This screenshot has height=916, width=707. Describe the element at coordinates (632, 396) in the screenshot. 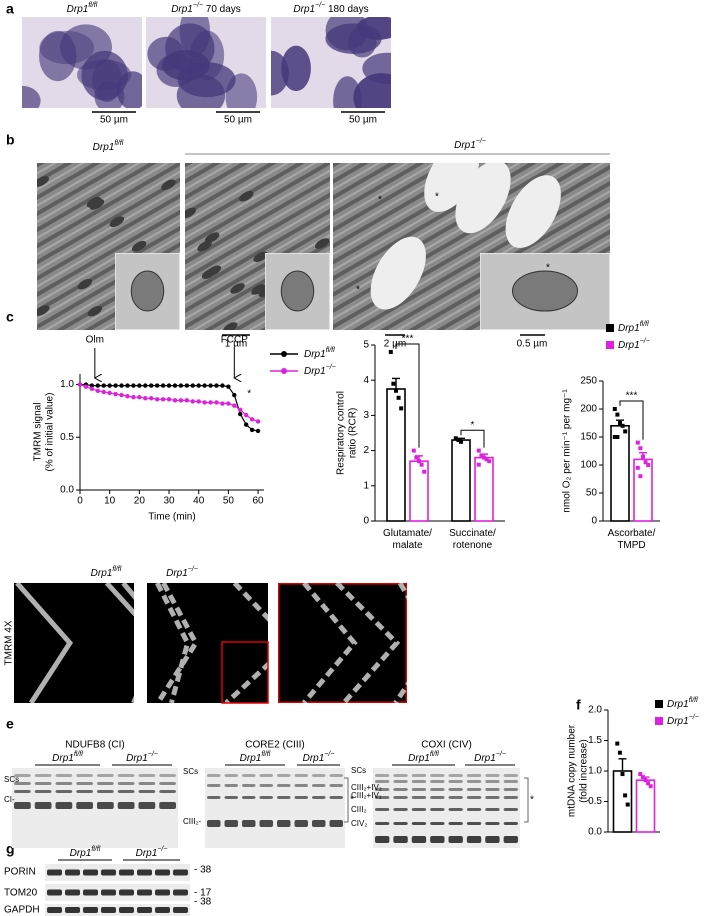

I see `significance-label: ***` at that location.